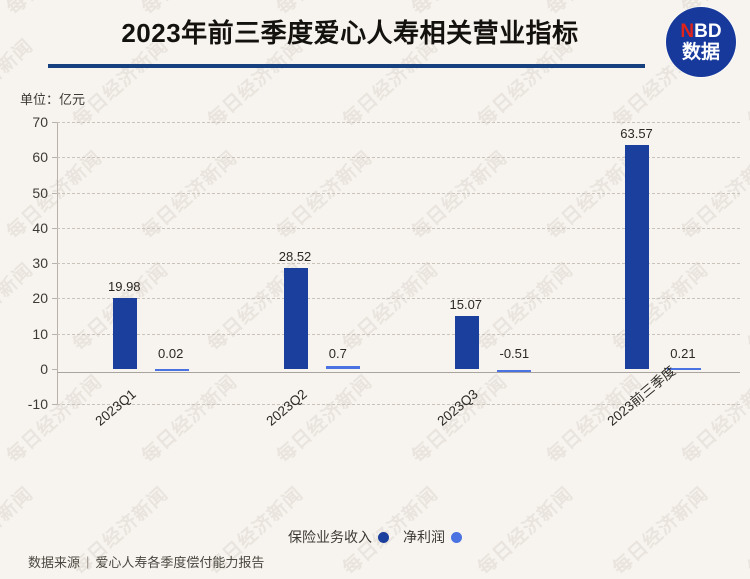 This screenshot has height=579, width=750. What do you see at coordinates (124, 287) in the screenshot?
I see `bar-value-label-revenue: 19.98` at bounding box center [124, 287].